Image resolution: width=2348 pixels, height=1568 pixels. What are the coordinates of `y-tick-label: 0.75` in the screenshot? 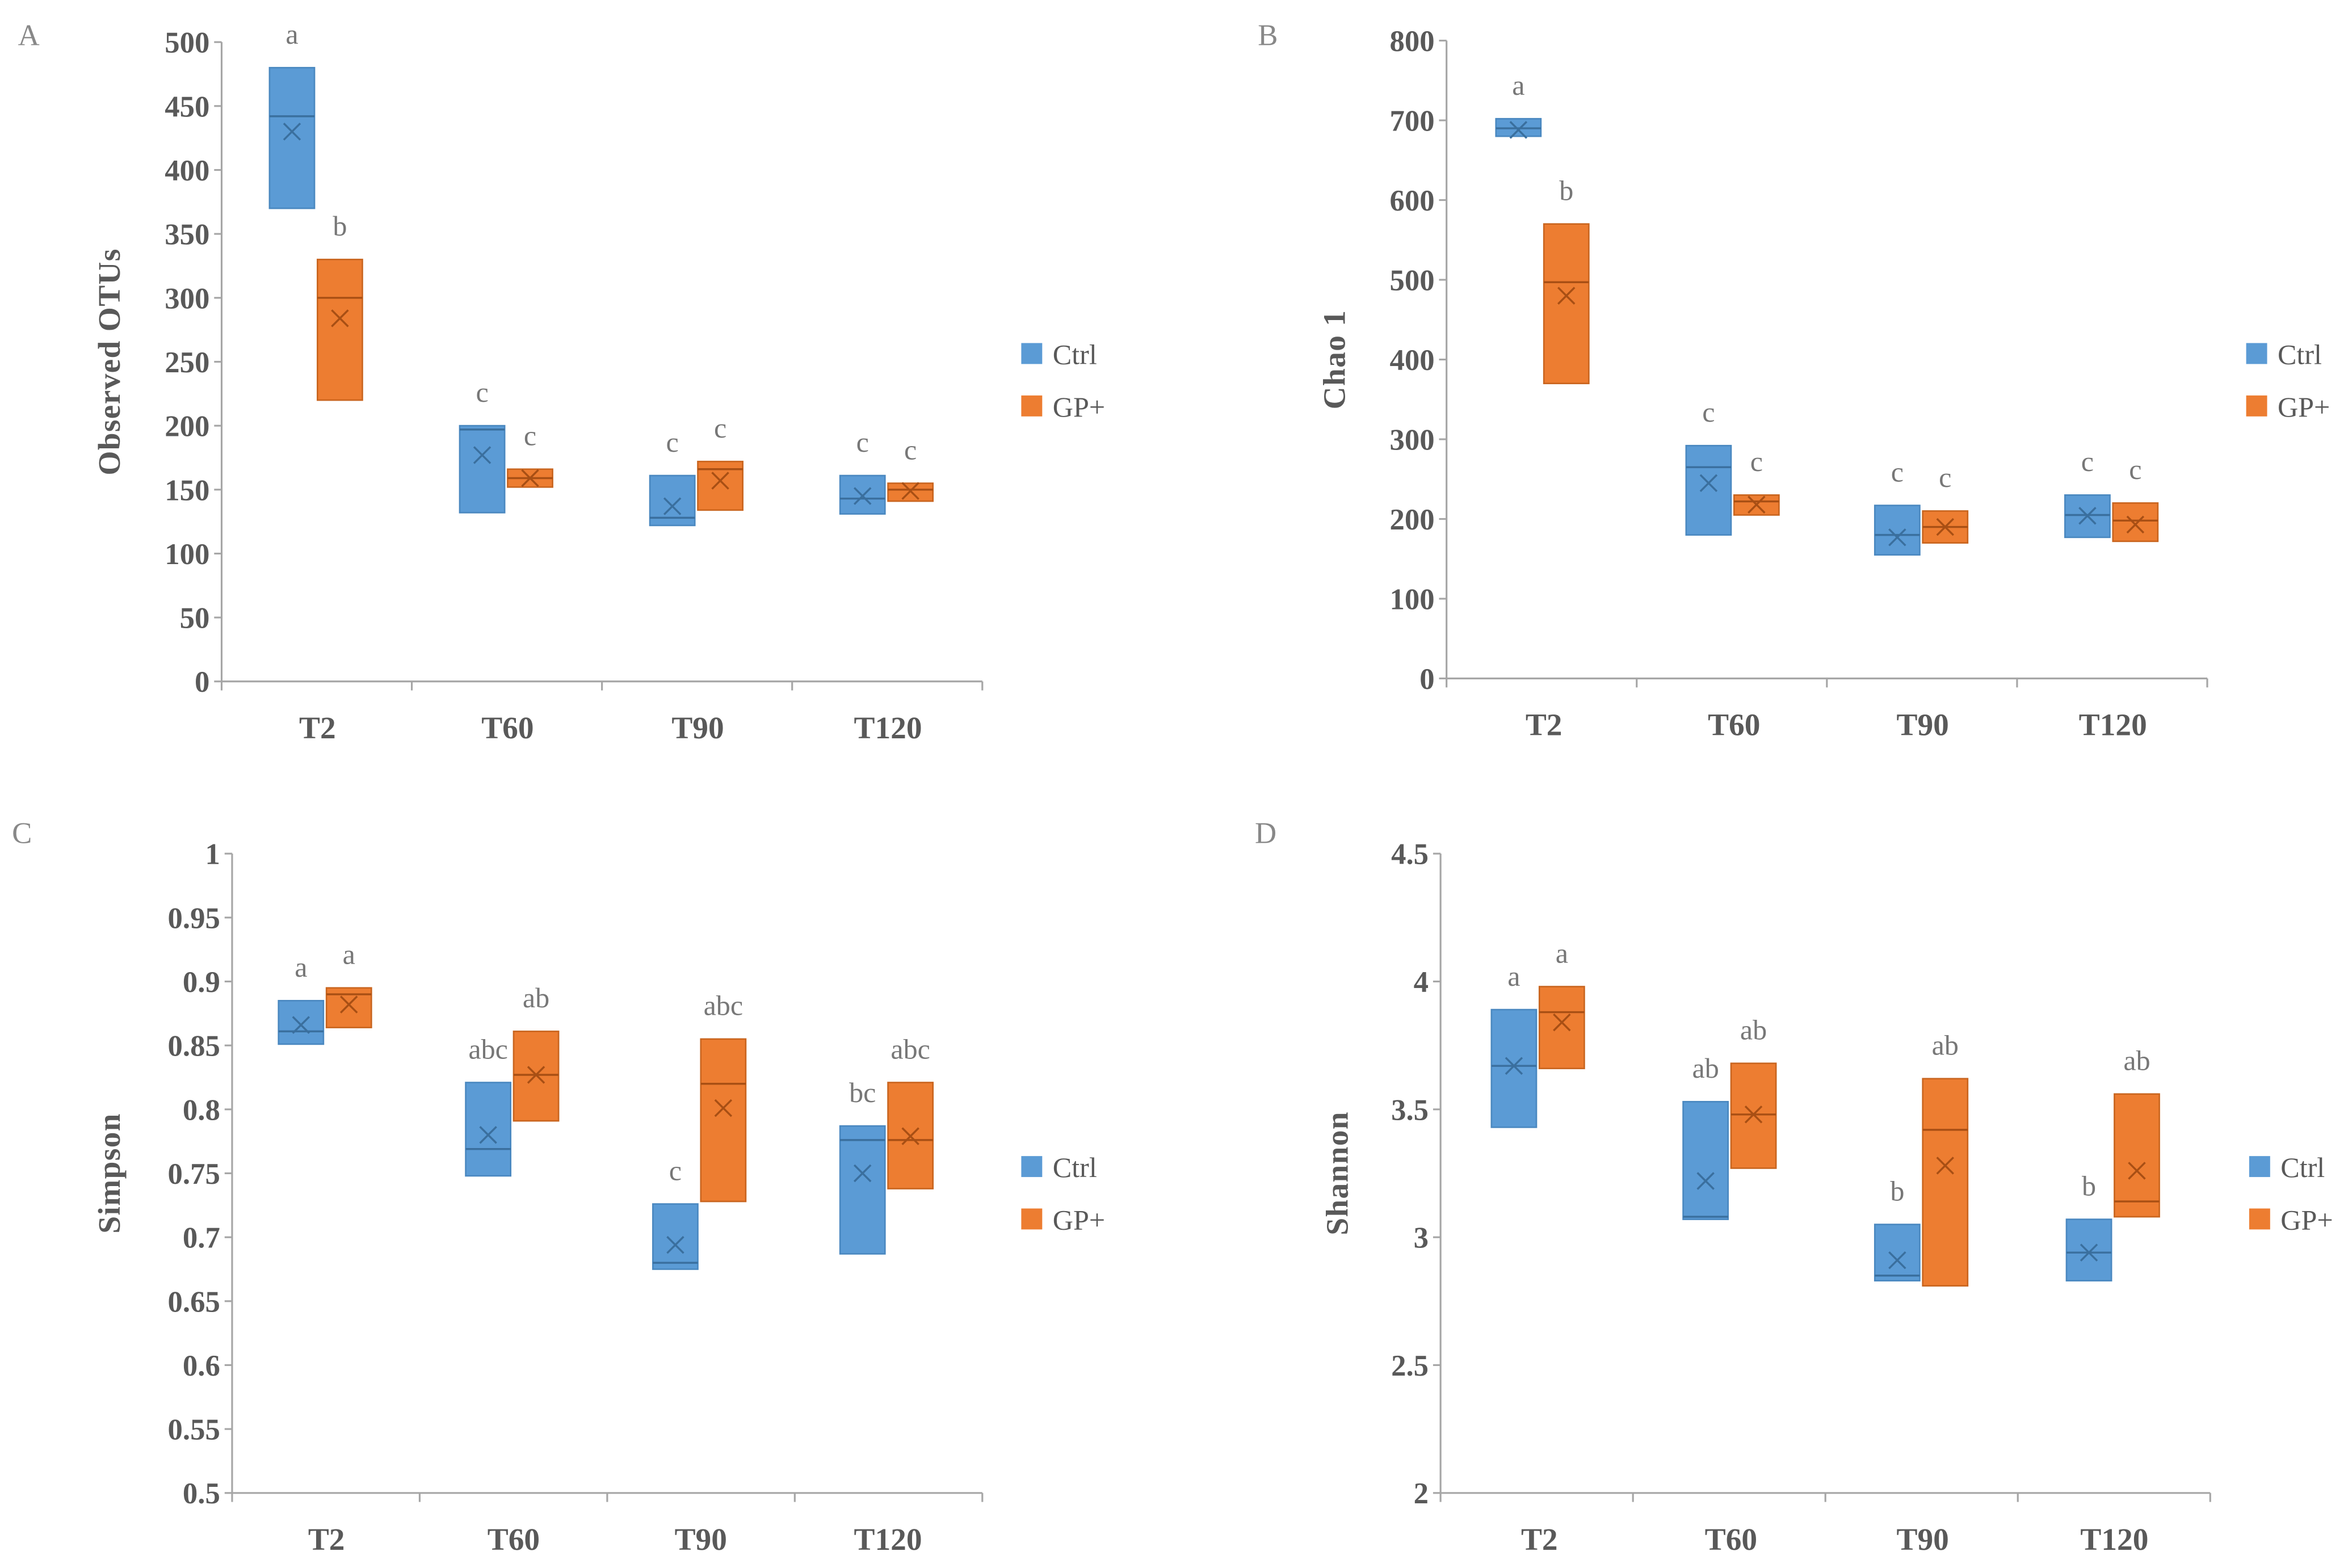 It's located at (194, 1174).